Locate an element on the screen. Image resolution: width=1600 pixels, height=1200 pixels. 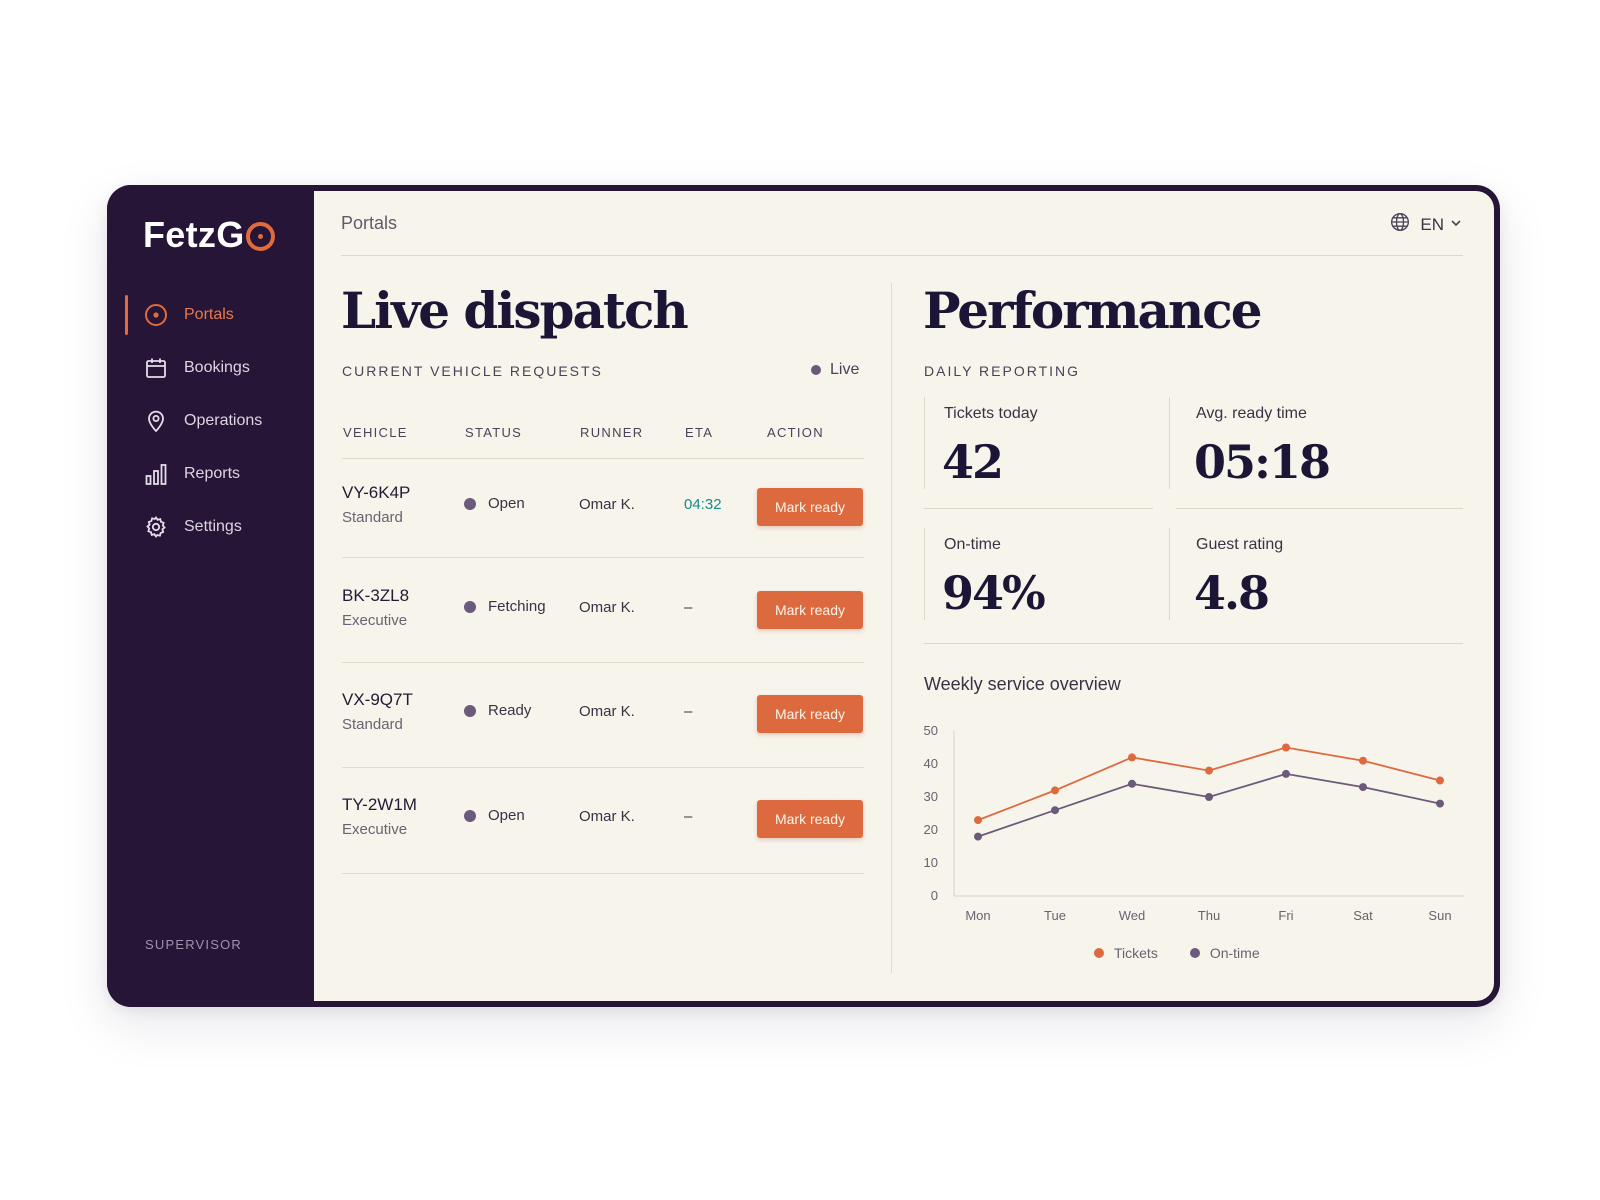
legend-item-on-time: On-time is located at coordinates (1224, 953).